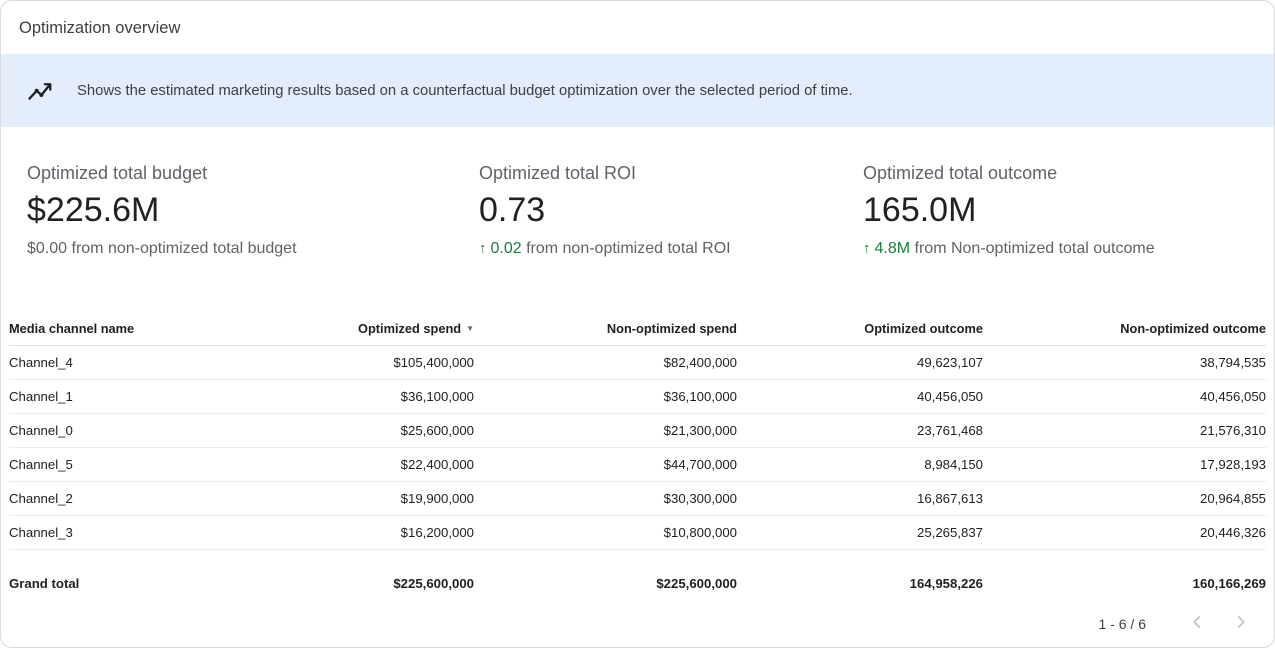 The width and height of the screenshot is (1275, 648). What do you see at coordinates (144, 396) in the screenshot?
I see `cell-channel-name: Channel_1` at bounding box center [144, 396].